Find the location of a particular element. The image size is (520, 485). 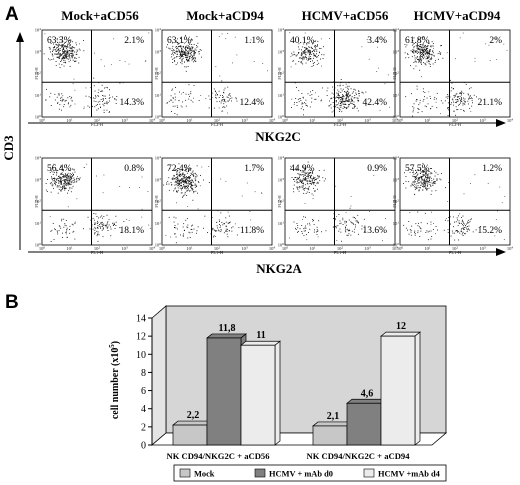

plot-frame is located at coordinates (340, 73).